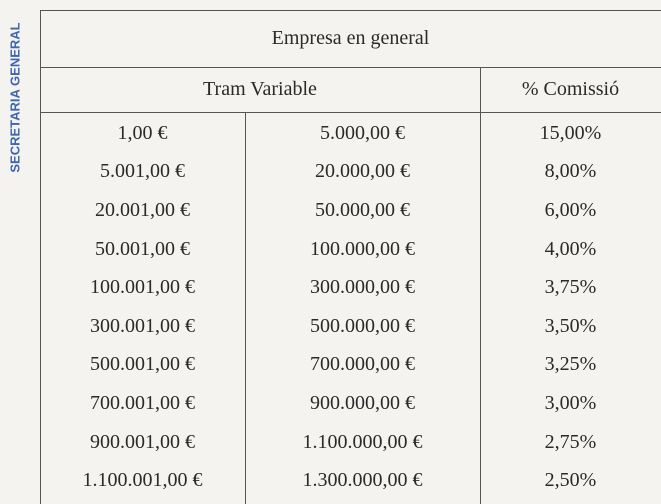  Describe the element at coordinates (15, 97) in the screenshot. I see `stamp: SECRETARIA GENERAL` at that location.